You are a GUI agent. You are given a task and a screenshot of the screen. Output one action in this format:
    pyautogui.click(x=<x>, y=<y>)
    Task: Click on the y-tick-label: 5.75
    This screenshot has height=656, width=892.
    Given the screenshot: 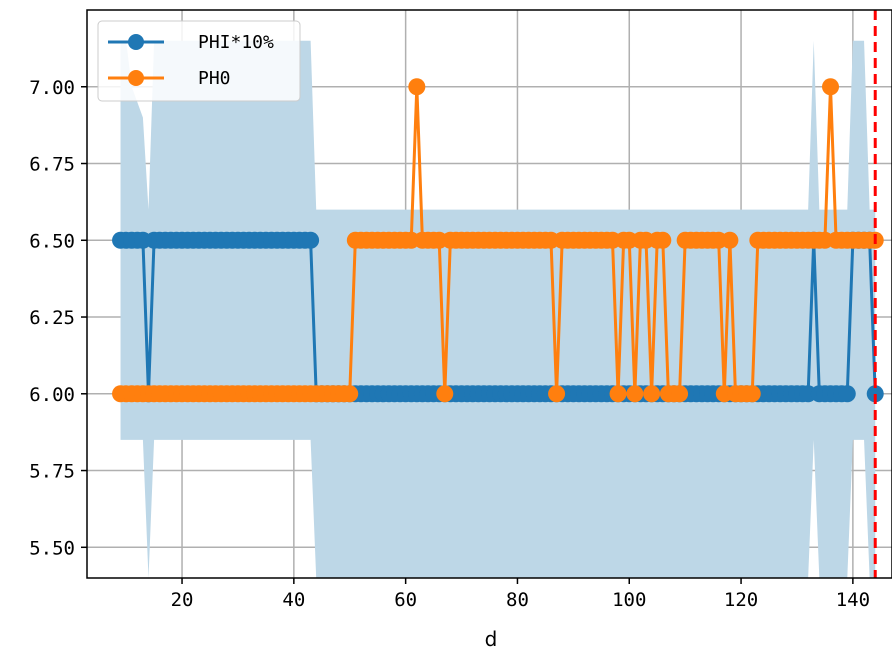 What is the action you would take?
    pyautogui.click(x=52, y=472)
    